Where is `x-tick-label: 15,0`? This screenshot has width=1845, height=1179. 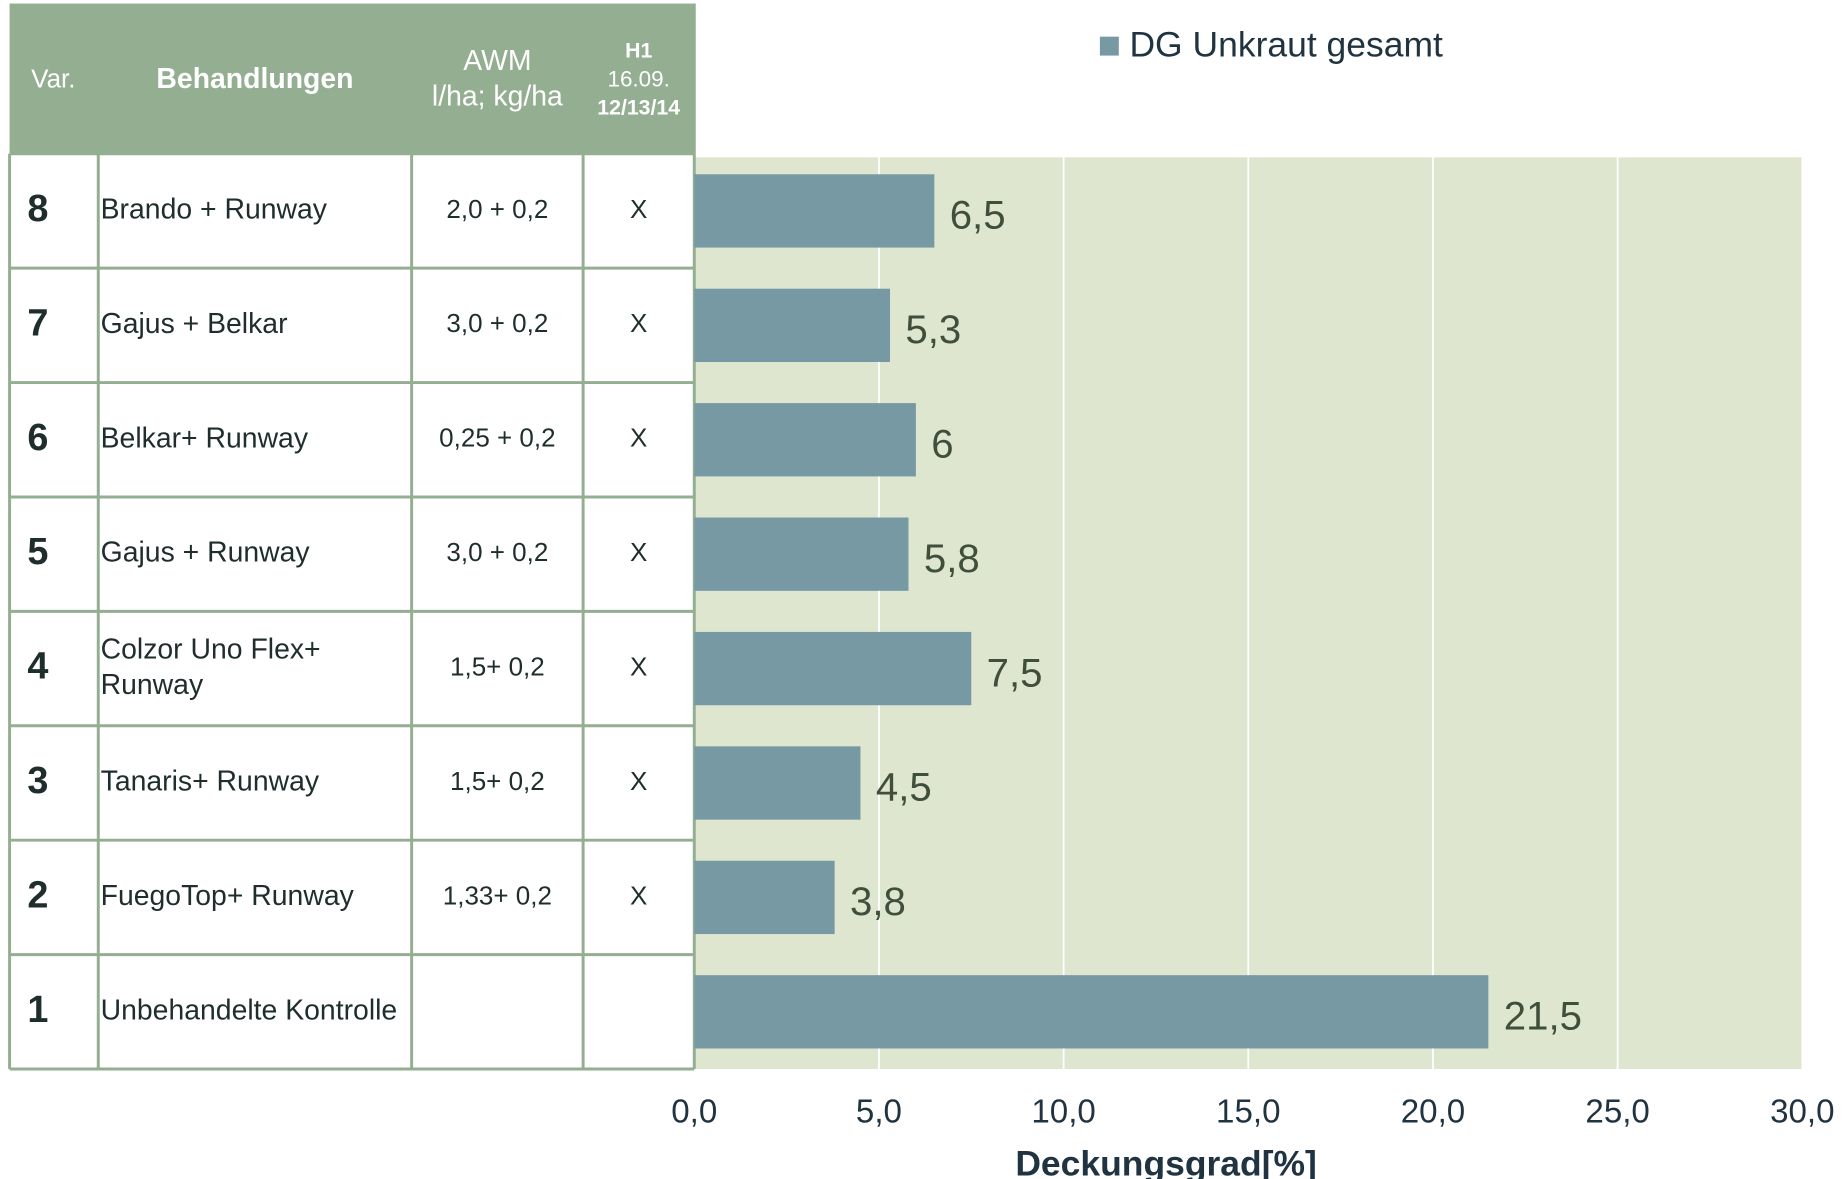 x-tick-label: 15,0 is located at coordinates (1248, 1112).